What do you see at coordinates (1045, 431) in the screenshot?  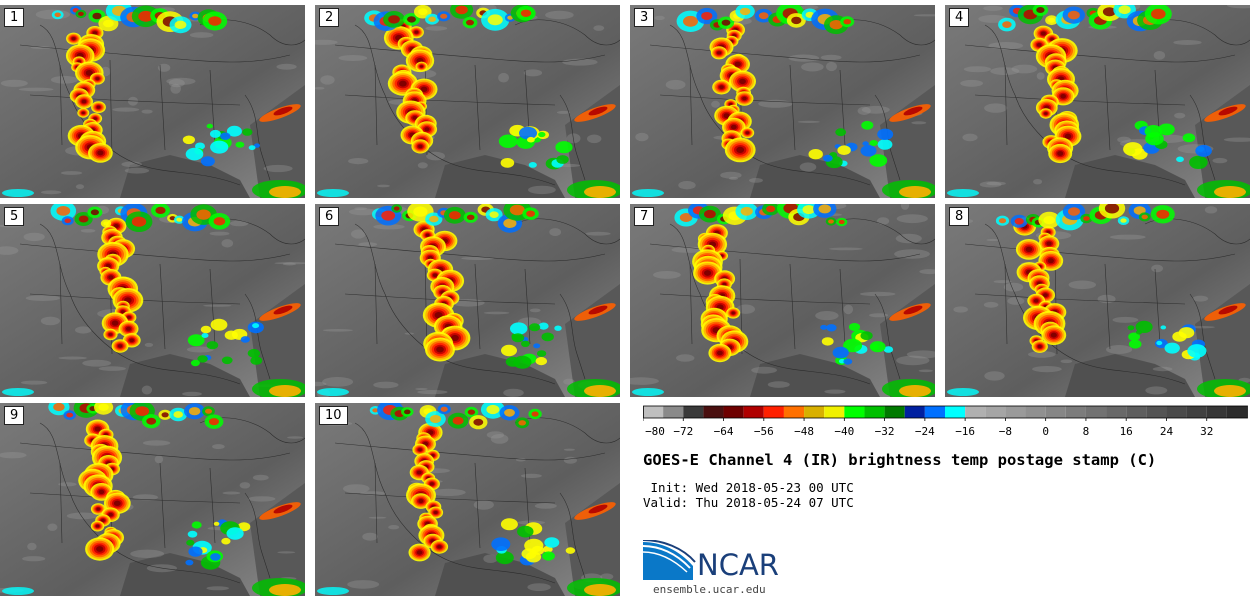 I see `colorbar-tick-label: 0` at bounding box center [1045, 431].